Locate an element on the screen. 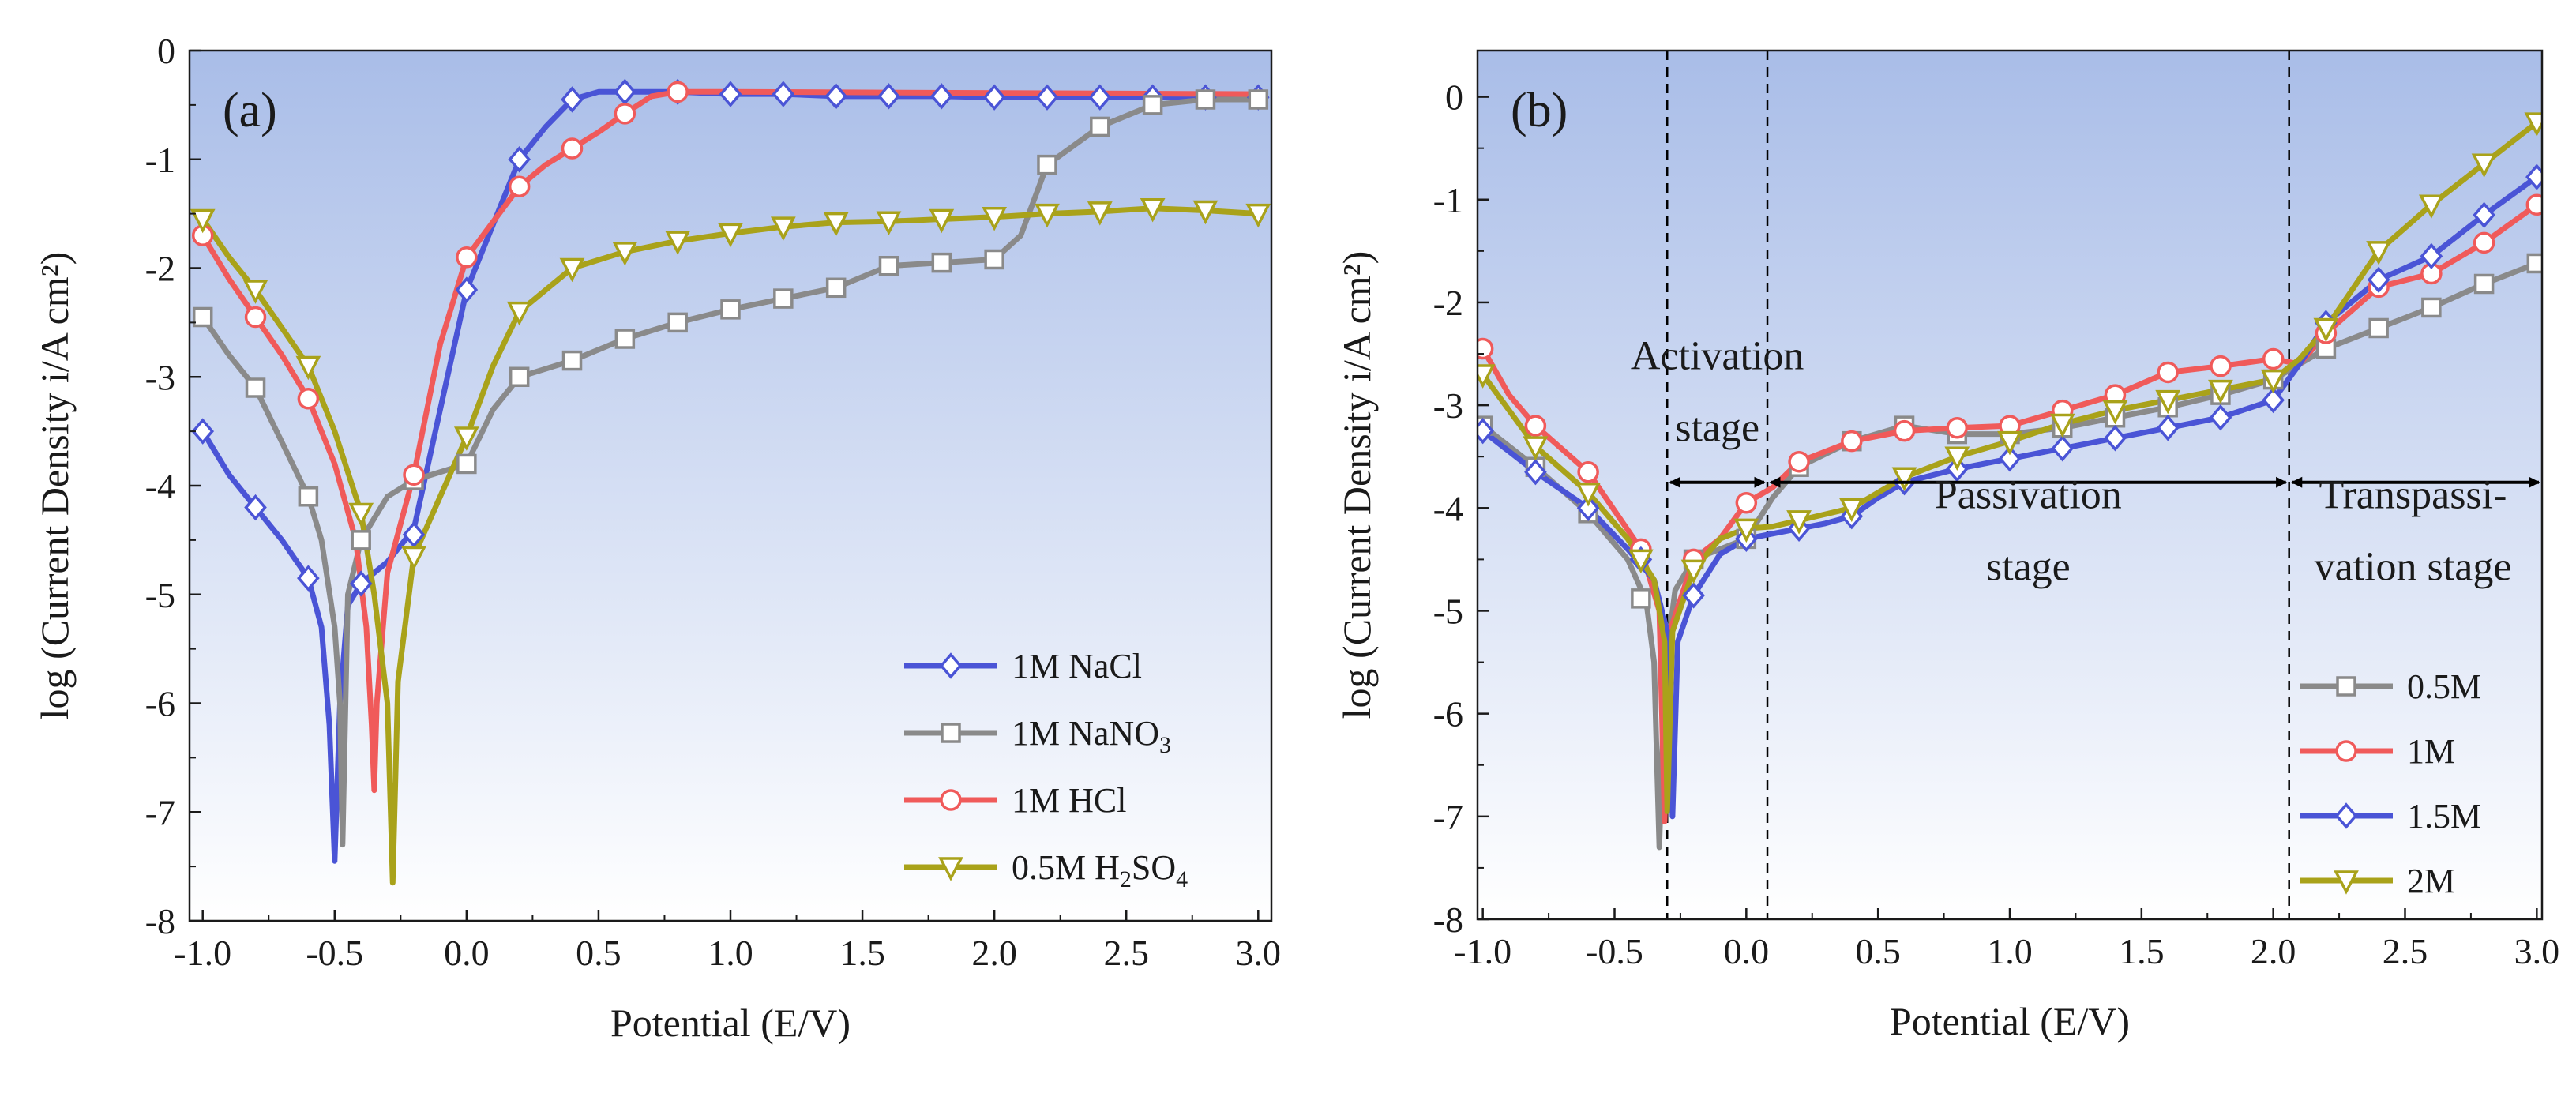  annotation-vation-stage: vation stage is located at coordinates (2413, 566).